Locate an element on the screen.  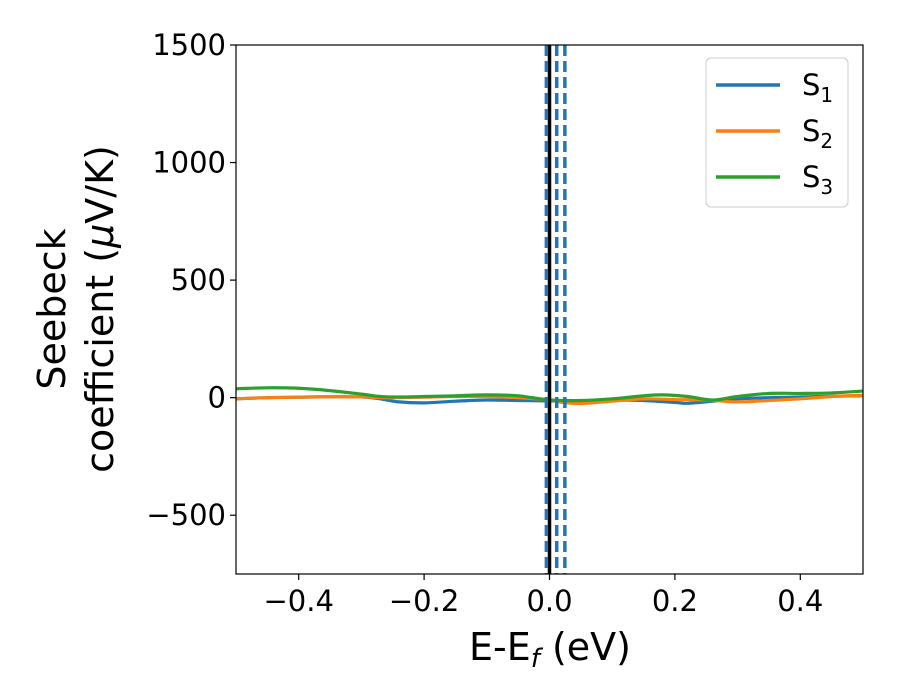
y-tick-label: 500 is located at coordinates (198, 280).